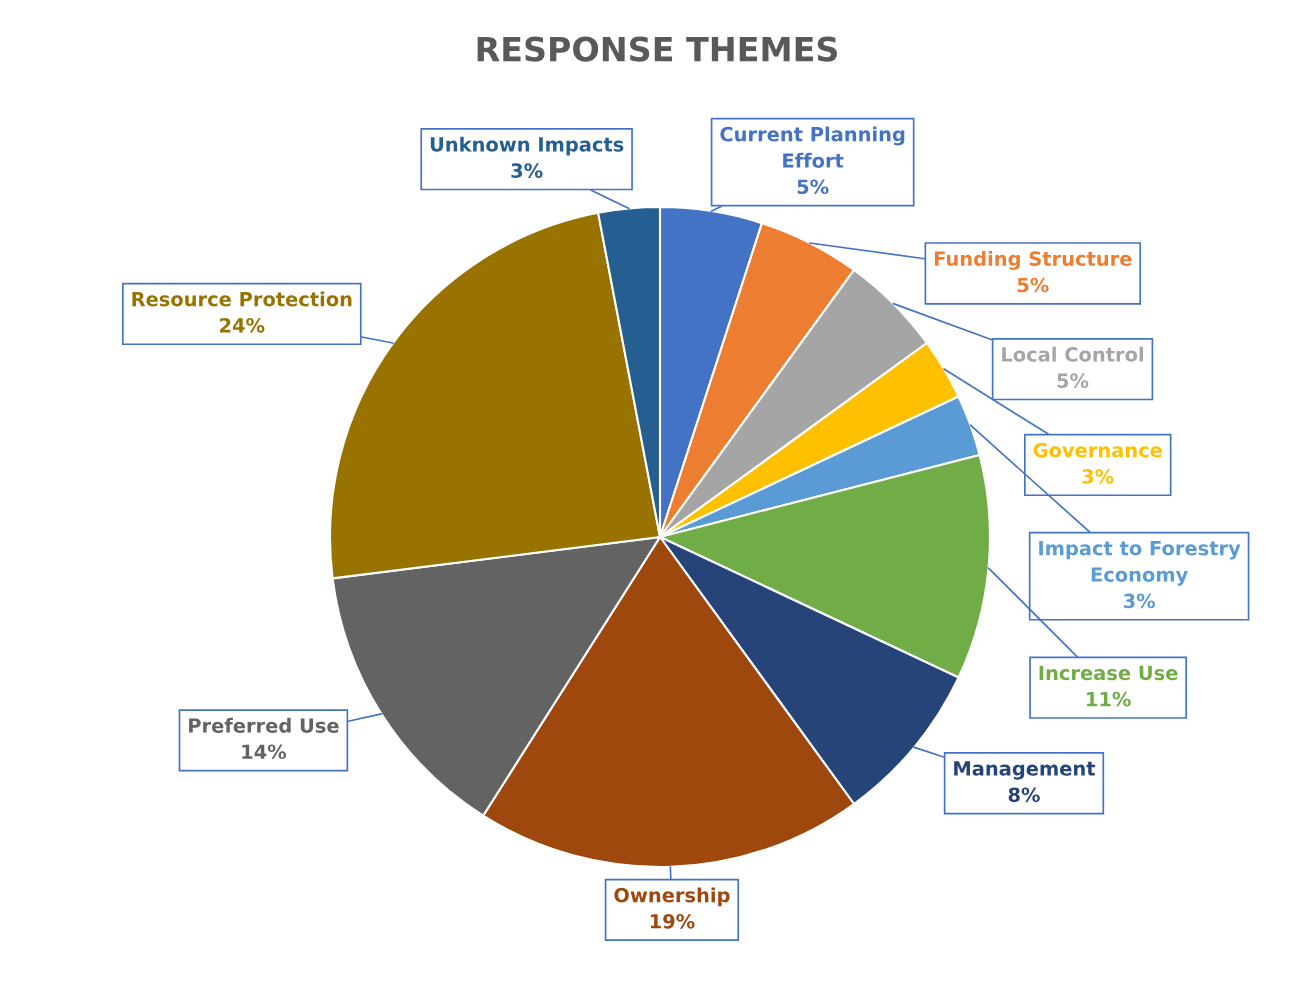 The height and width of the screenshot is (987, 1314). I want to click on data-label: 8%, so click(1024, 795).